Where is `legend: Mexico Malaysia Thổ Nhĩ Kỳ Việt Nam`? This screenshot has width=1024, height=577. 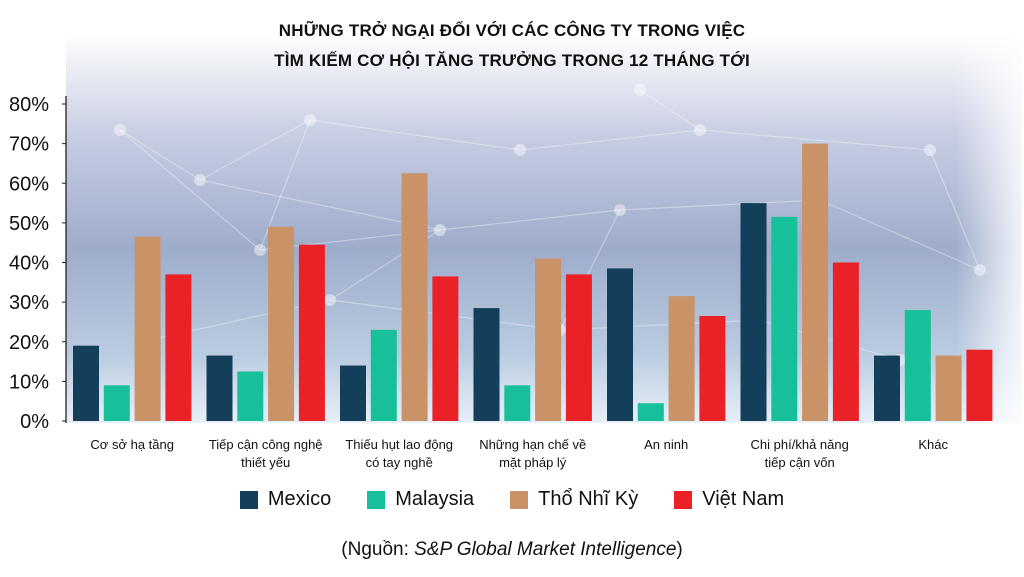 legend: Mexico Malaysia Thổ Nhĩ Kỳ Việt Nam is located at coordinates (512, 499).